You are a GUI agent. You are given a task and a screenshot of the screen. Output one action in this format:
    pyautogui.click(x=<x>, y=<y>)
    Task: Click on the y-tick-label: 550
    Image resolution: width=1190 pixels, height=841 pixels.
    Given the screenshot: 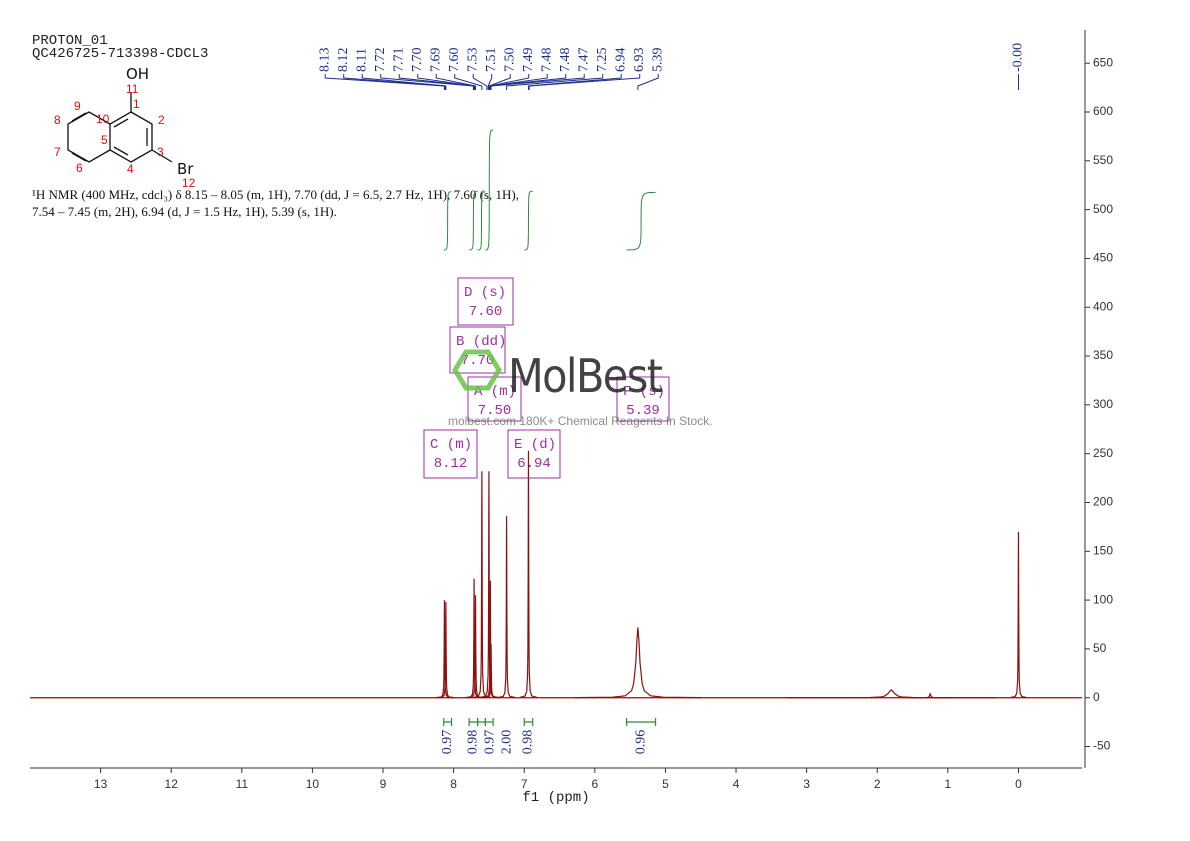 What is the action you would take?
    pyautogui.click(x=1103, y=160)
    